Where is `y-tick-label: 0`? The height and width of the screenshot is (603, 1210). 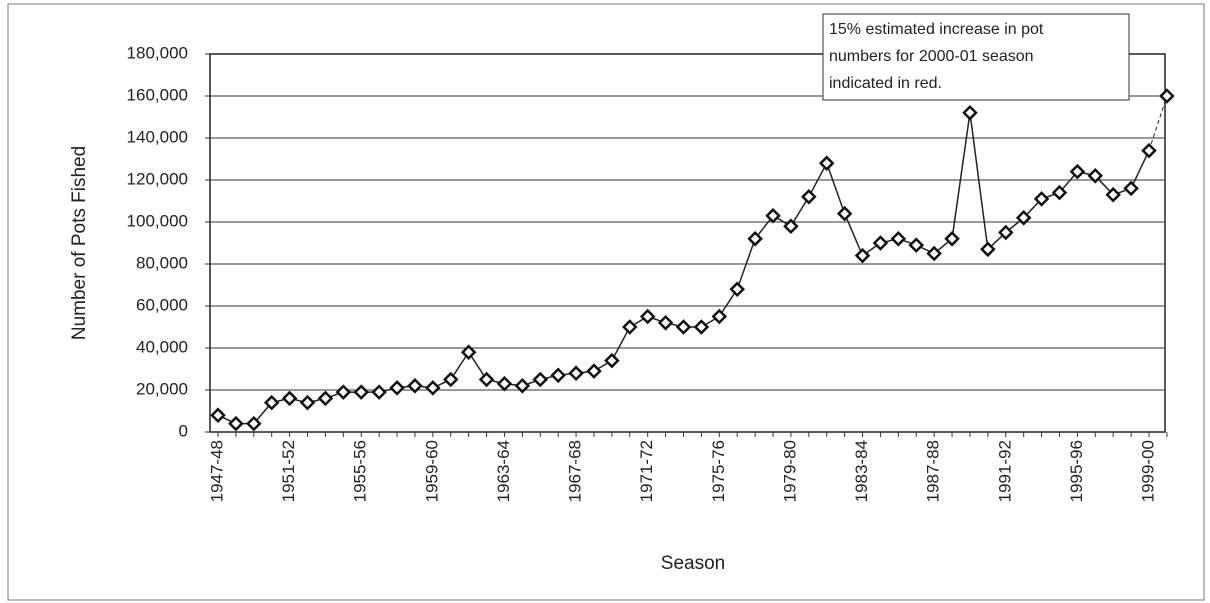
y-tick-label: 0 is located at coordinates (183, 430).